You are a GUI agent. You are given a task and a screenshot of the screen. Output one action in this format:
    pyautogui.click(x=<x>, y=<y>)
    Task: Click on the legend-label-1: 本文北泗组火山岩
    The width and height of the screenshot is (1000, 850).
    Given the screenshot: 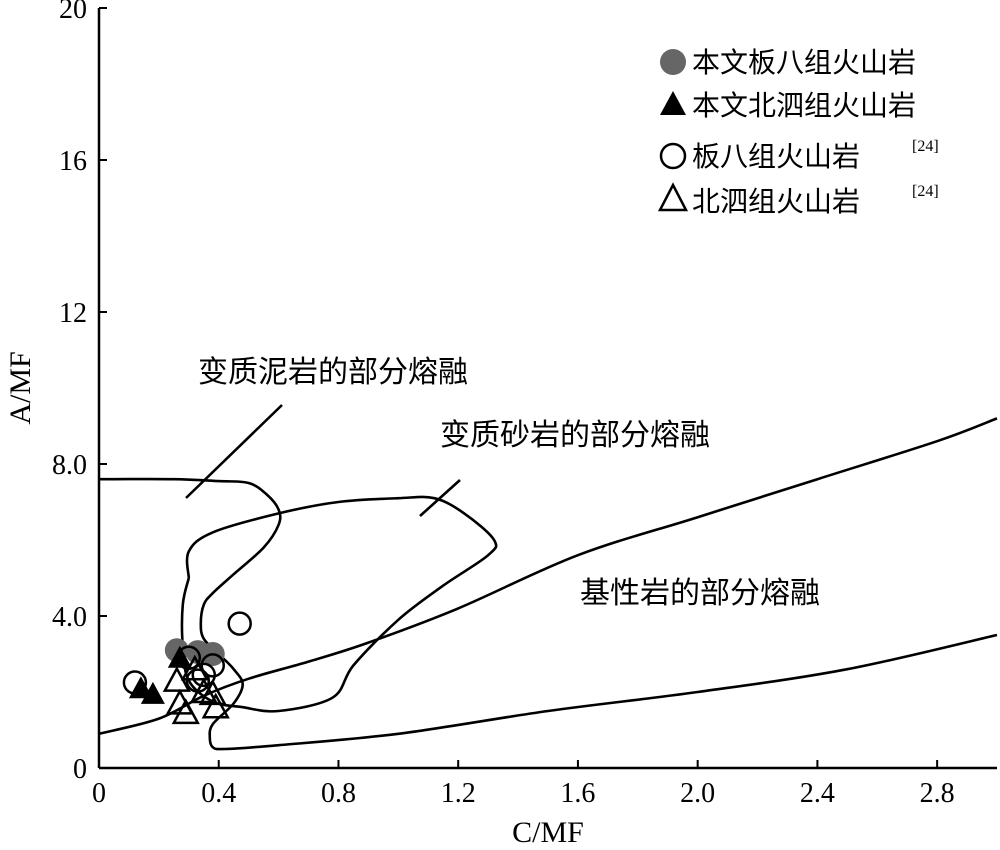 What is the action you would take?
    pyautogui.click(x=804, y=105)
    